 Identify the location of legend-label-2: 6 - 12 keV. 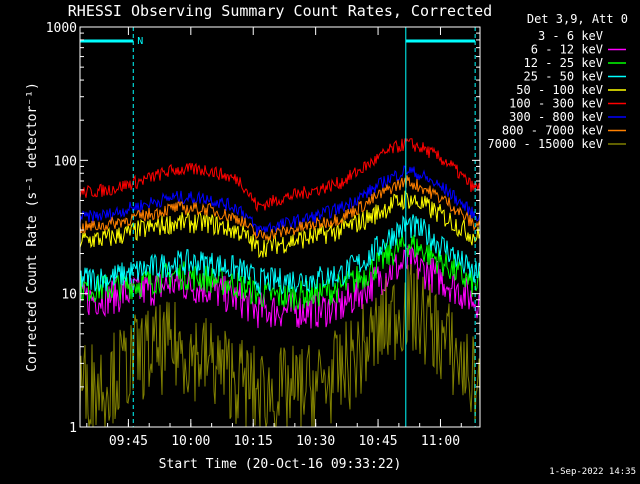
(567, 50).